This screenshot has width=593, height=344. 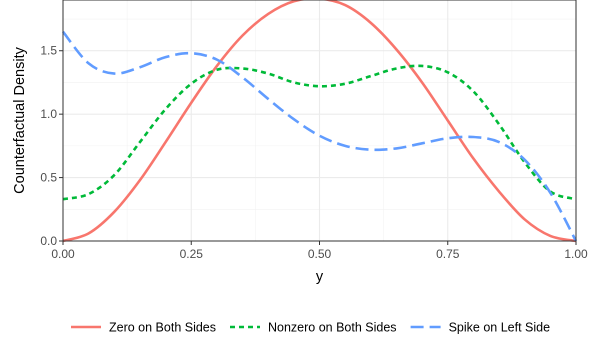 What do you see at coordinates (320, 254) in the screenshot?
I see `x-tick-label: 0.50` at bounding box center [320, 254].